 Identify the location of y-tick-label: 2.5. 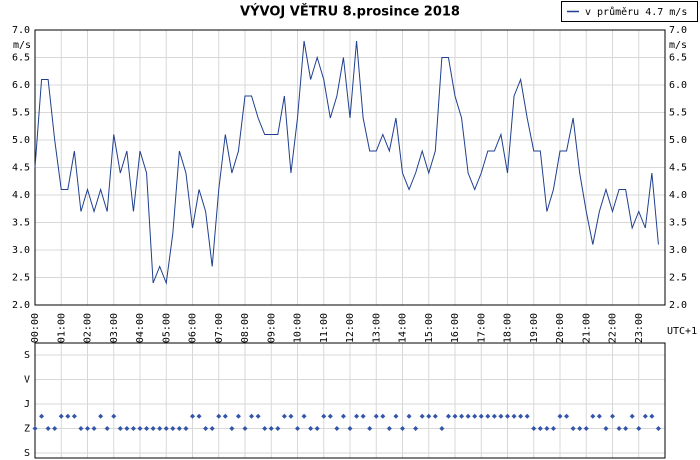
(21, 278).